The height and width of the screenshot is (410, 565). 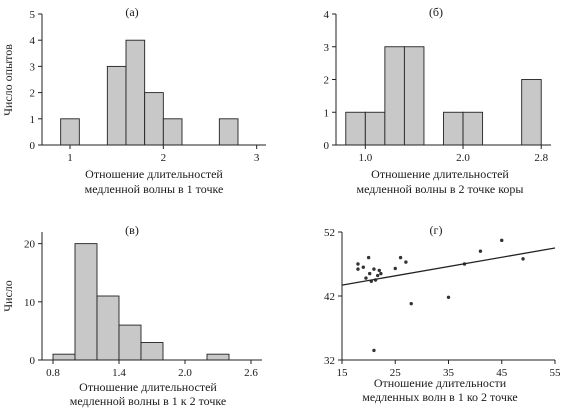 What do you see at coordinates (8, 296) in the screenshot?
I see `panel-c-ylabel: Число` at bounding box center [8, 296].